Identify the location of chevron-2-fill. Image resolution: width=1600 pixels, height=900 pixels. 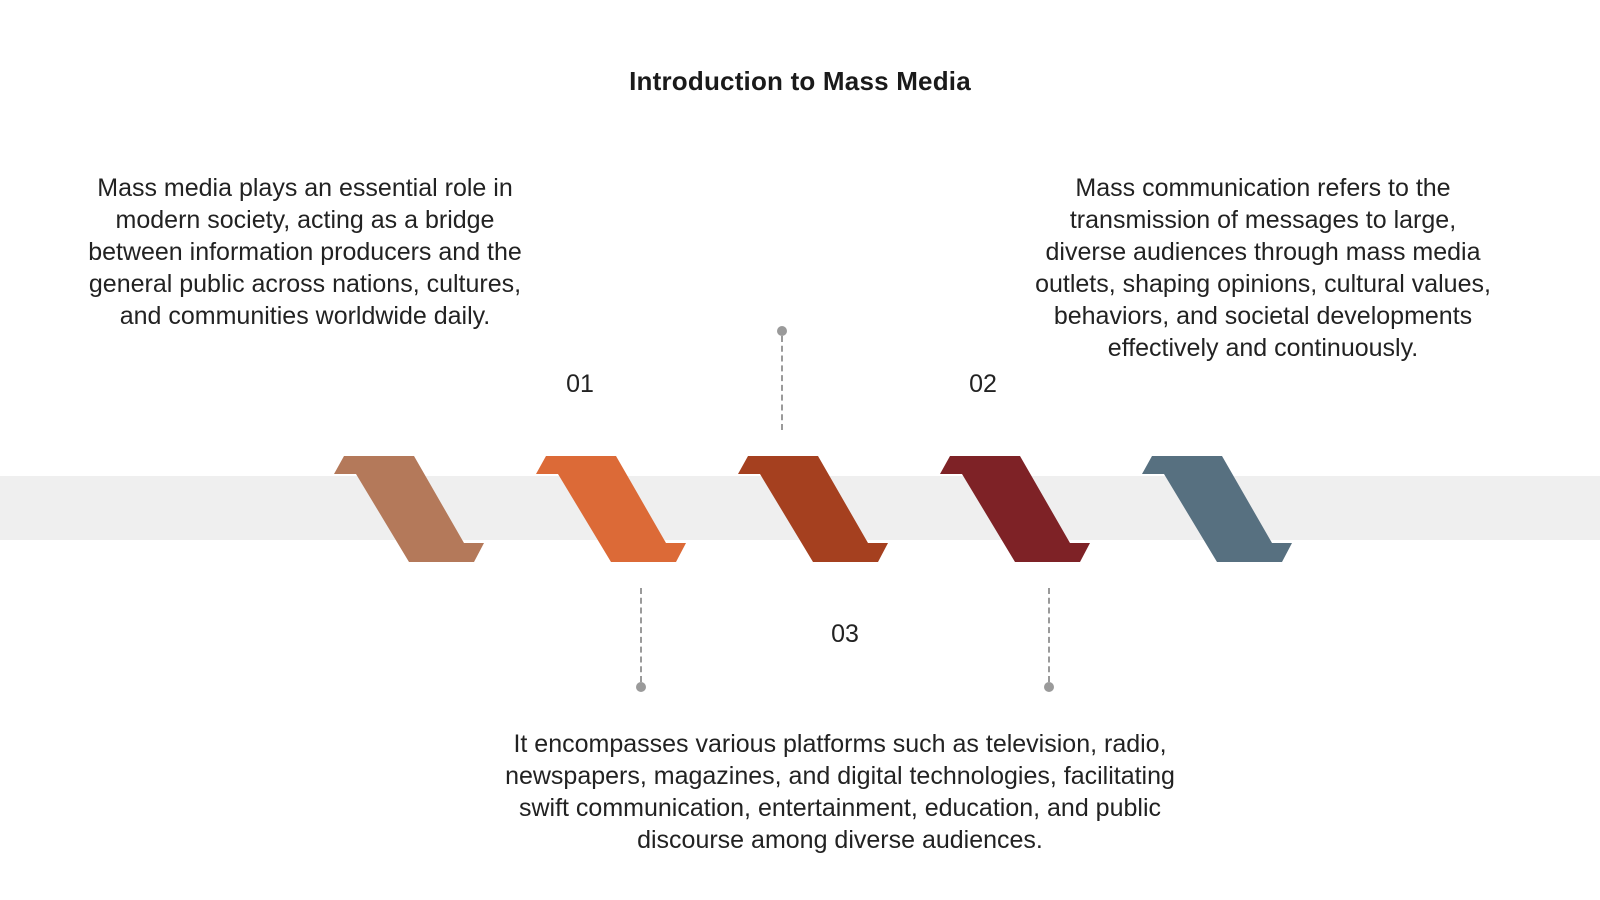
(611, 509).